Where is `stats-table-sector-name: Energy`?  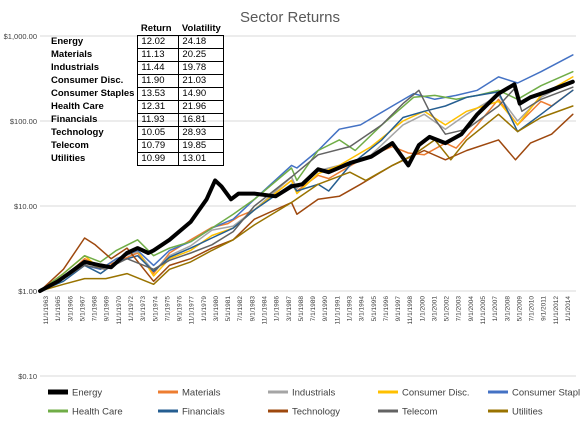
stats-table-sector-name: Energy is located at coordinates (67, 41).